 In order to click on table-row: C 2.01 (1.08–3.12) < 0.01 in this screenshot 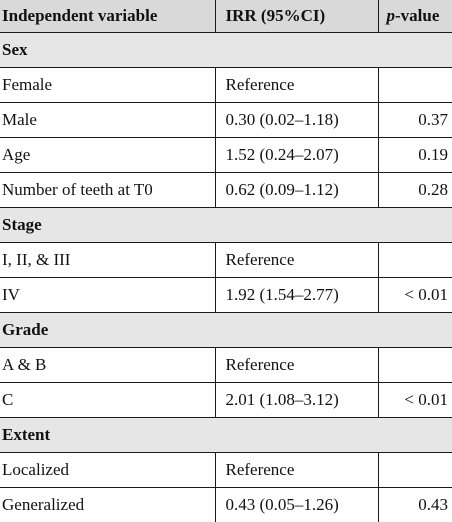, I will do `click(226, 400)`.